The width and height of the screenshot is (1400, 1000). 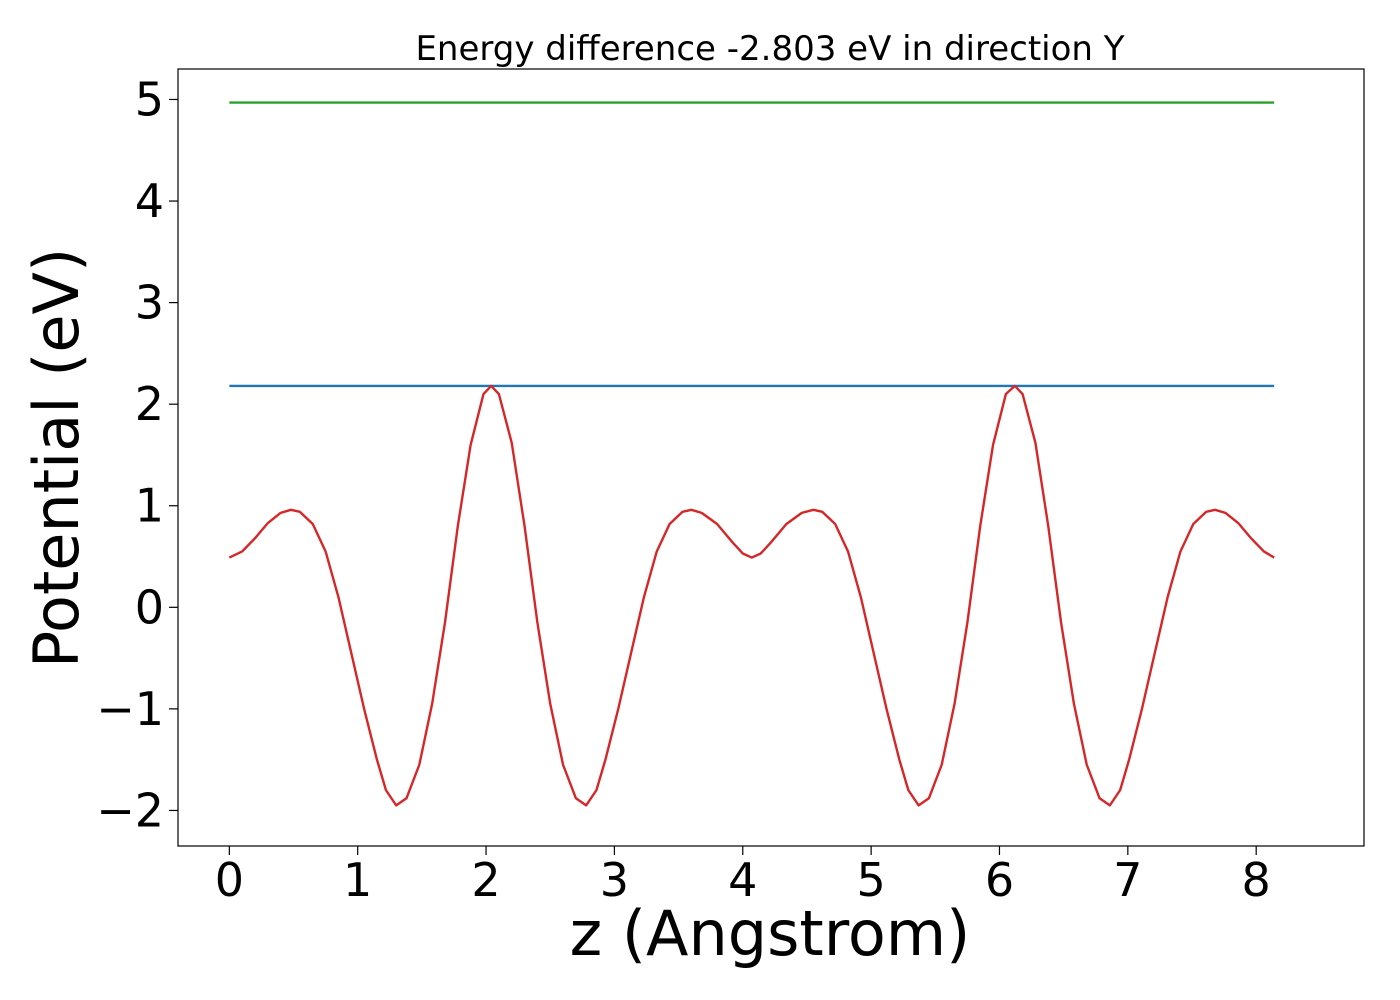 I want to click on y-axis: −2 −1 0 1 2 3 4 5, so click(x=137, y=454).